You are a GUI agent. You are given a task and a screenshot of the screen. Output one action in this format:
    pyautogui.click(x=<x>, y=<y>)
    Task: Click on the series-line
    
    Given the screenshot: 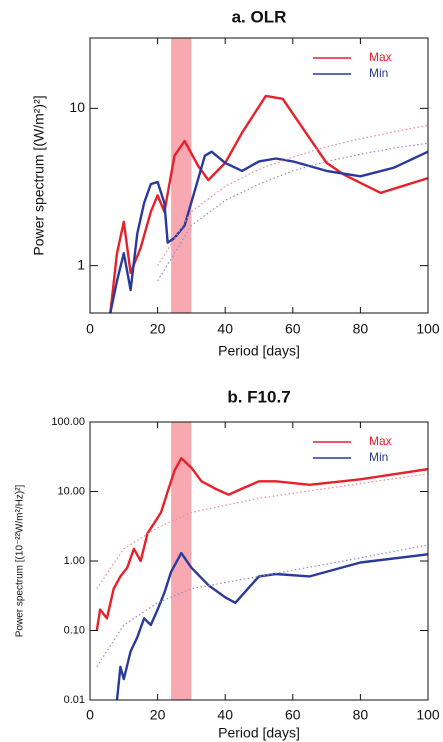 What is the action you would take?
    pyautogui.click(x=271, y=625)
    